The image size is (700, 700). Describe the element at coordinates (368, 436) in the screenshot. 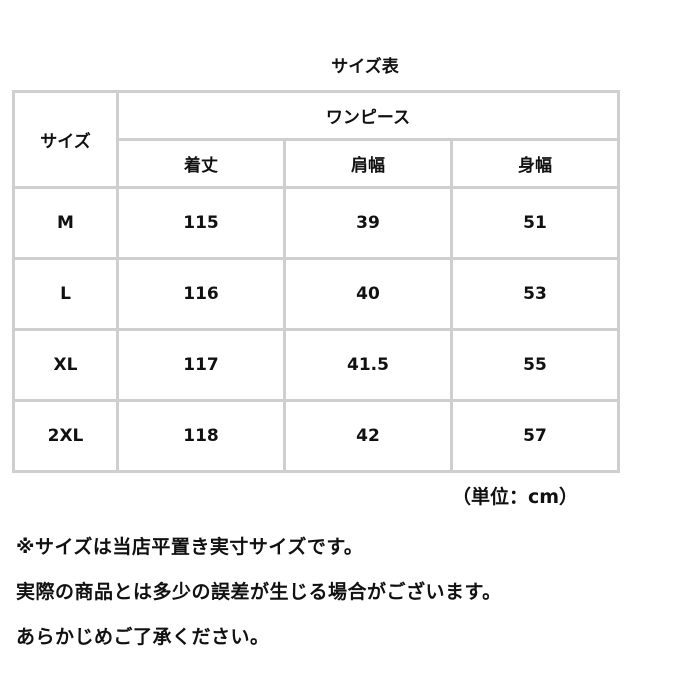

I see `value-cell: 42` at that location.